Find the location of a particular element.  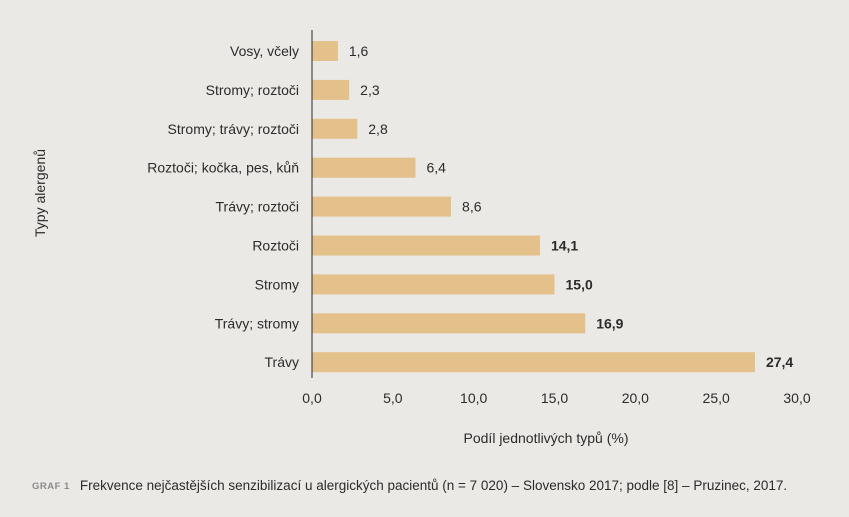

x-tick-label: 25,0 is located at coordinates (716, 398).